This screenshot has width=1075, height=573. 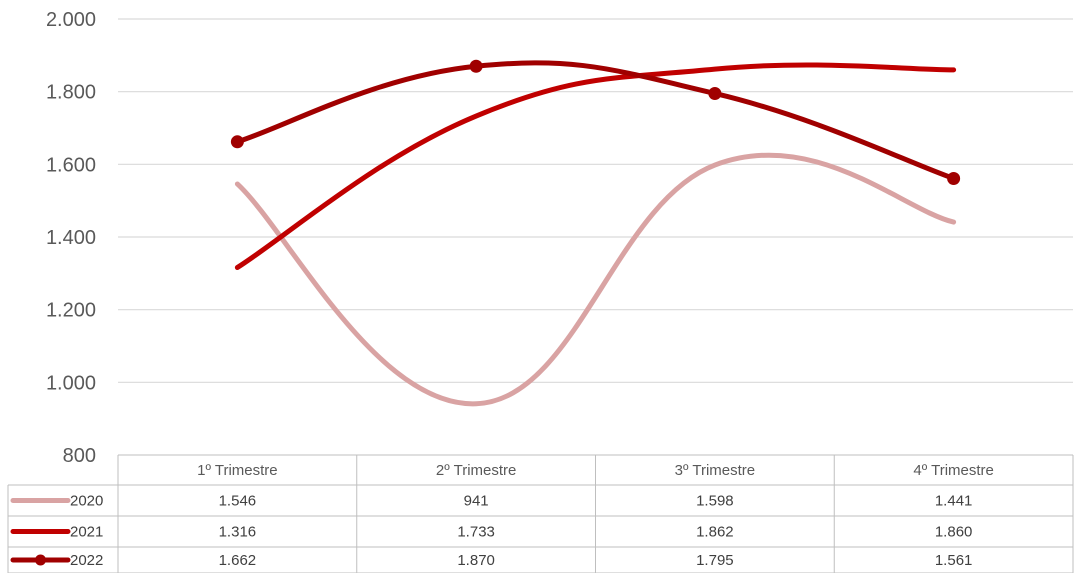 I want to click on y-tick-label: 1.200, so click(x=71, y=311).